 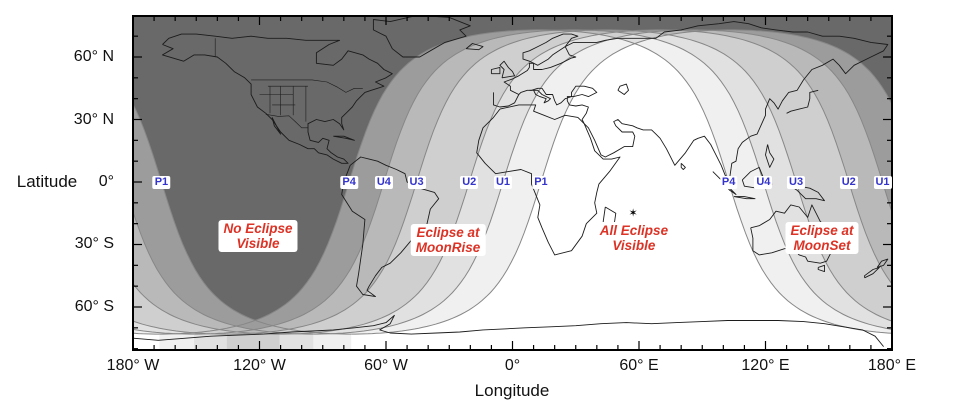 What do you see at coordinates (47, 181) in the screenshot?
I see `y-axis-title: Latitude` at bounding box center [47, 181].